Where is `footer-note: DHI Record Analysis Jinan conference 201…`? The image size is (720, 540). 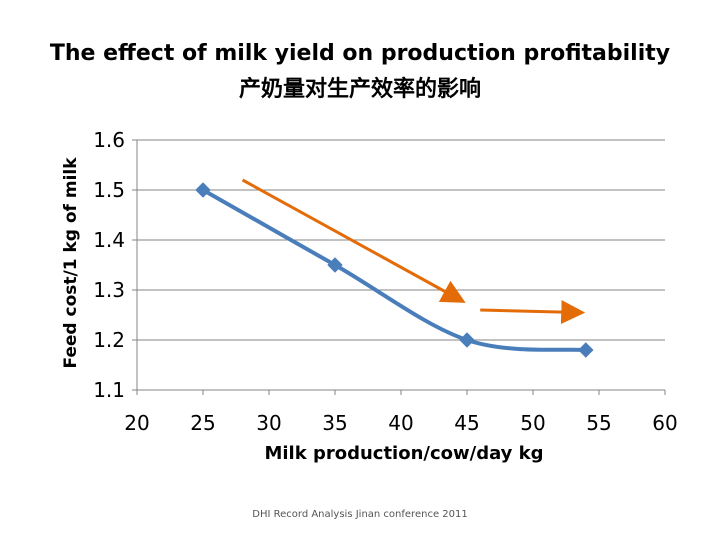
footer-note: DHI Record Analysis Jinan conference 201… is located at coordinates (360, 514).